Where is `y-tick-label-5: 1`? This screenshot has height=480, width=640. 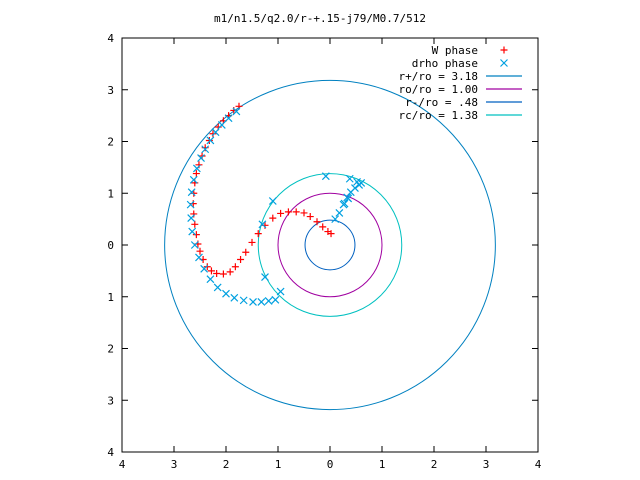 y-tick-label-5: 1 is located at coordinates (110, 297).